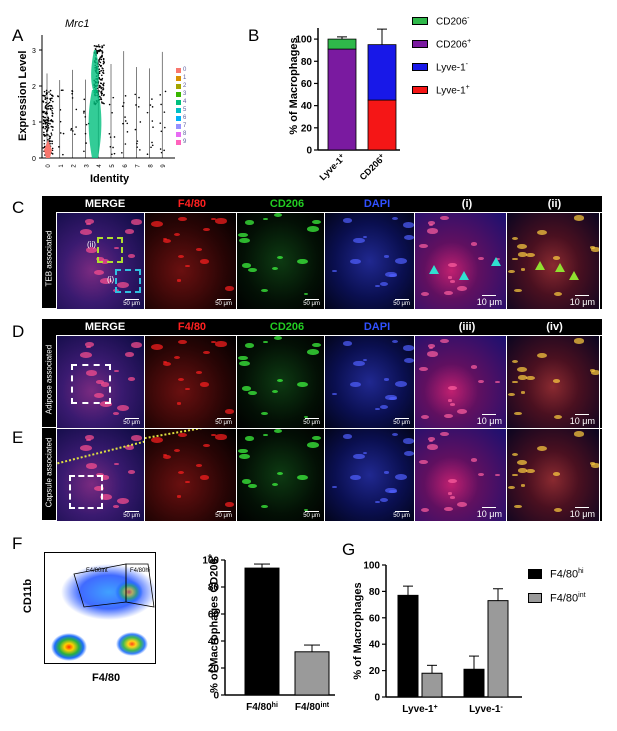 The height and width of the screenshot is (731, 617). What do you see at coordinates (100, 608) in the screenshot?
I see `flow-cytometry-plot: F4/80int F4/80hi` at bounding box center [100, 608].